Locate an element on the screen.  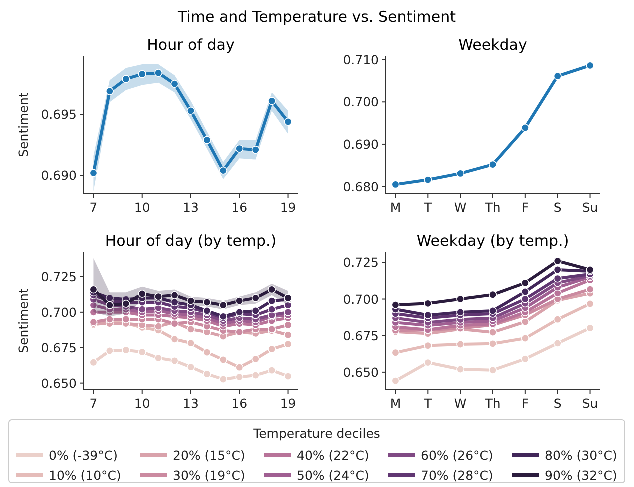
legend-label: 70% (28°C) is located at coordinates (457, 475).